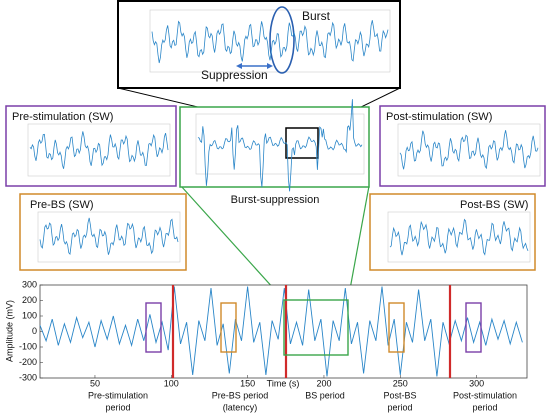  What do you see at coordinates (29, 315) in the screenshot?
I see `y-tick-label: 100` at bounding box center [29, 315].